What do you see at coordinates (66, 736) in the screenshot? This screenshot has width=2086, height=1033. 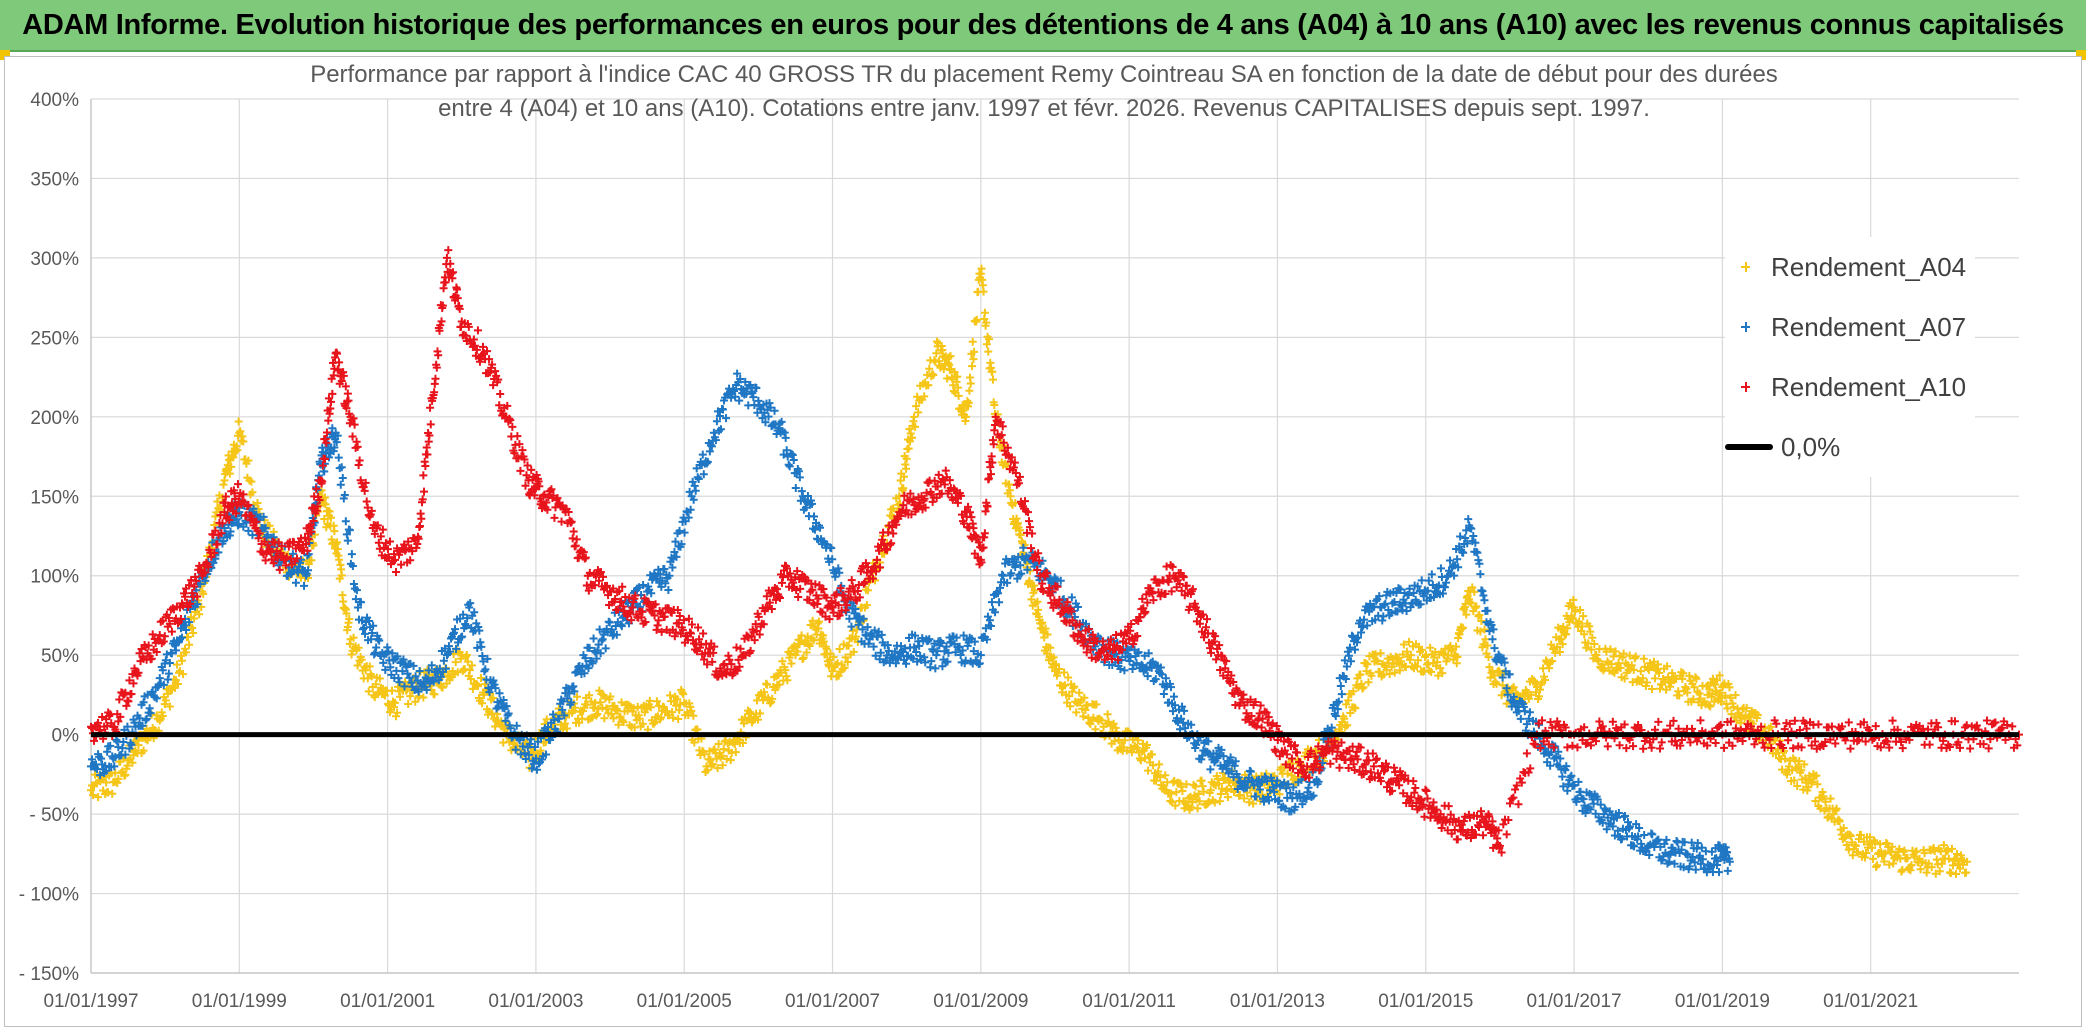 I see `y-tick-label: 0%` at bounding box center [66, 736].